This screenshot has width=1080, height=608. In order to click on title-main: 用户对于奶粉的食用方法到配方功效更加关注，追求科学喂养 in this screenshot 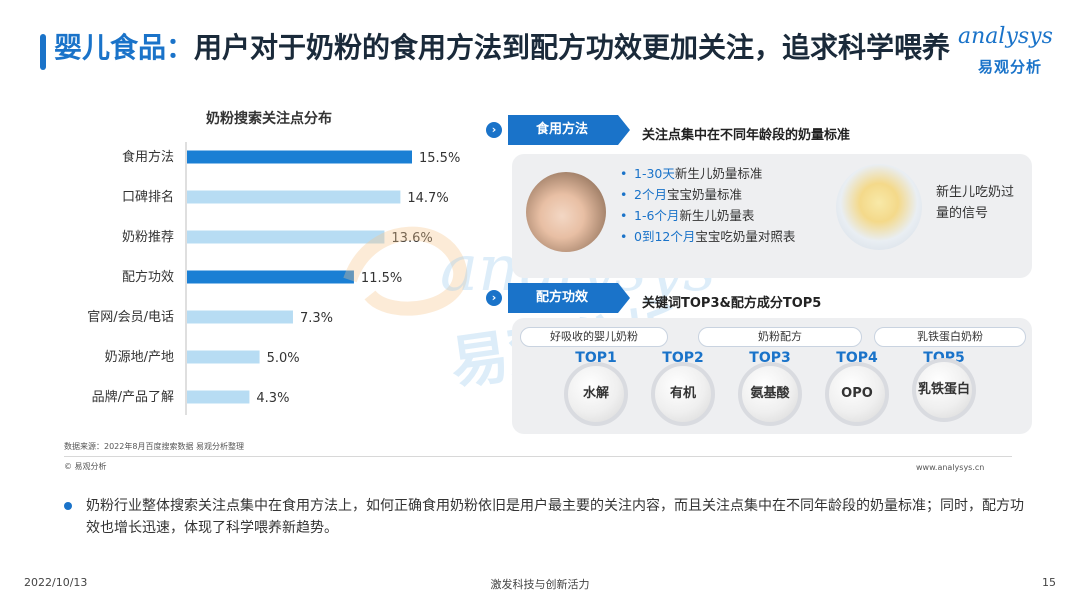, I will do `click(572, 47)`.